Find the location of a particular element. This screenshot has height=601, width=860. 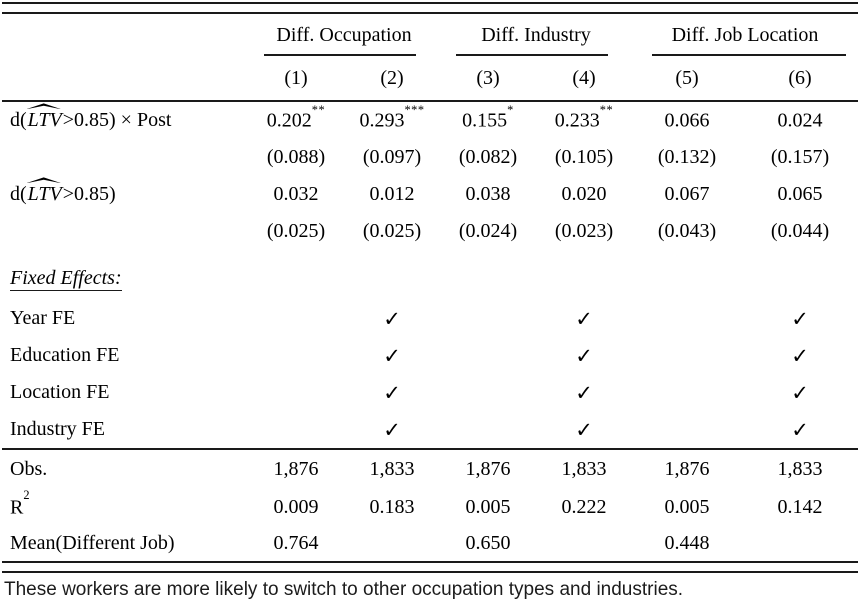

fe-row-label: Year FE is located at coordinates (43, 318).